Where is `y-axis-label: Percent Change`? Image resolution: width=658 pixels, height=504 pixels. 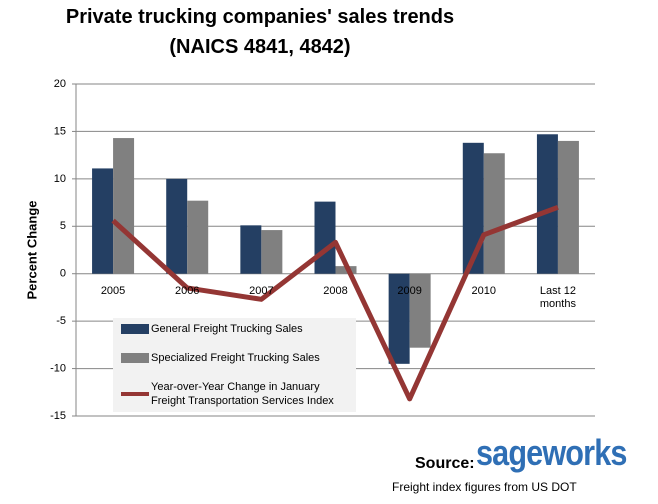 y-axis-label: Percent Change is located at coordinates (31, 250).